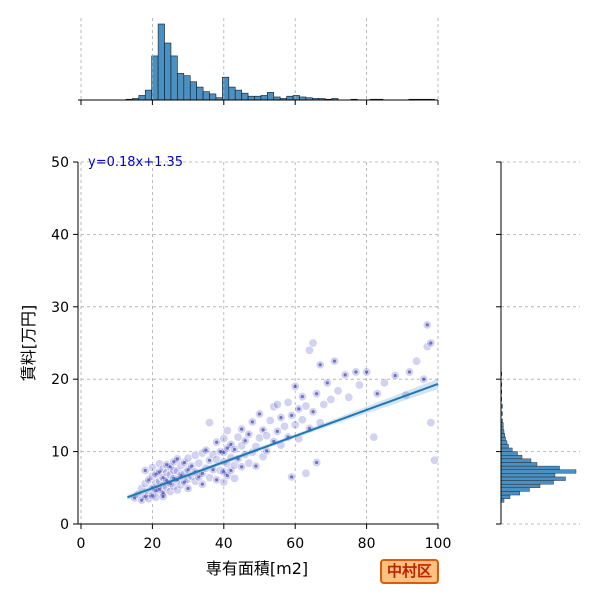 This screenshot has width=600, height=600. I want to click on x-tick-label: 0, so click(81, 544).